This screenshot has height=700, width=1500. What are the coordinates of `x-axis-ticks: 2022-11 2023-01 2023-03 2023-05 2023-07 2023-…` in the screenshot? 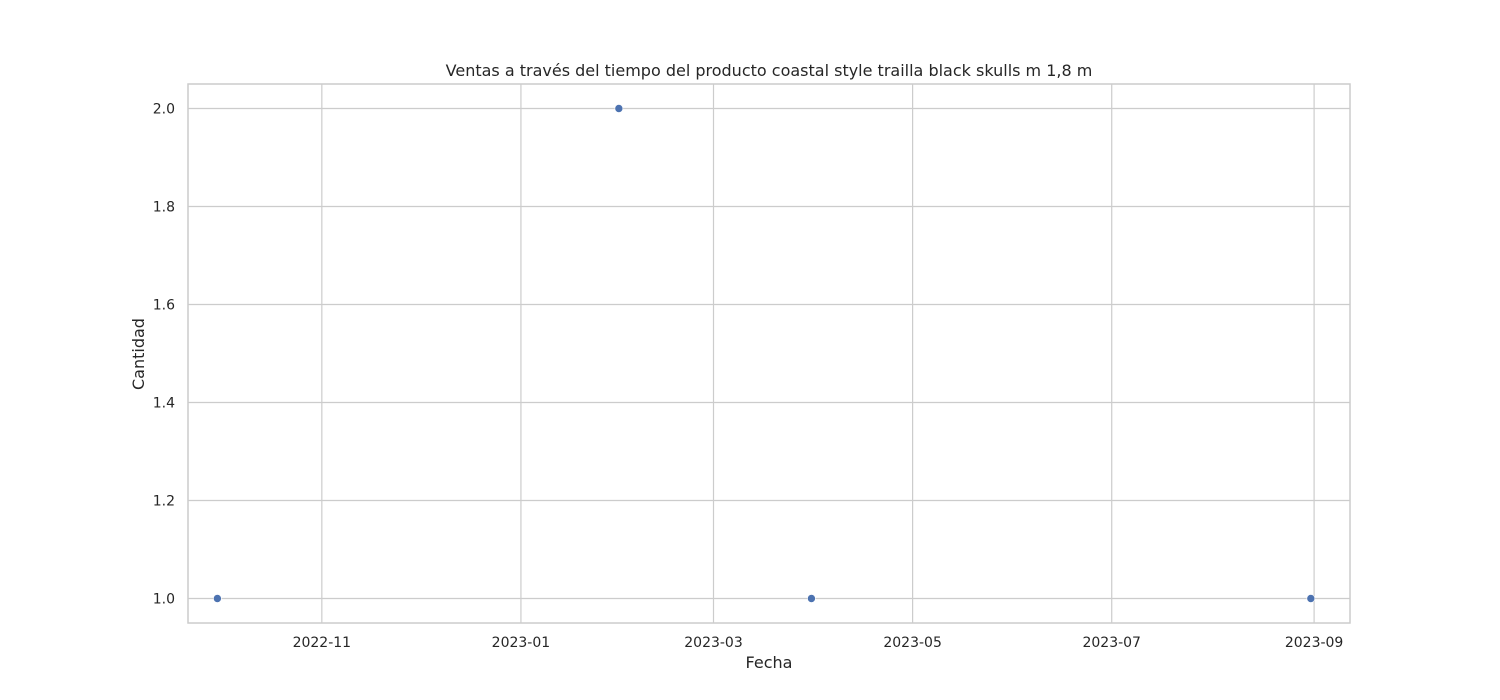 It's located at (818, 643).